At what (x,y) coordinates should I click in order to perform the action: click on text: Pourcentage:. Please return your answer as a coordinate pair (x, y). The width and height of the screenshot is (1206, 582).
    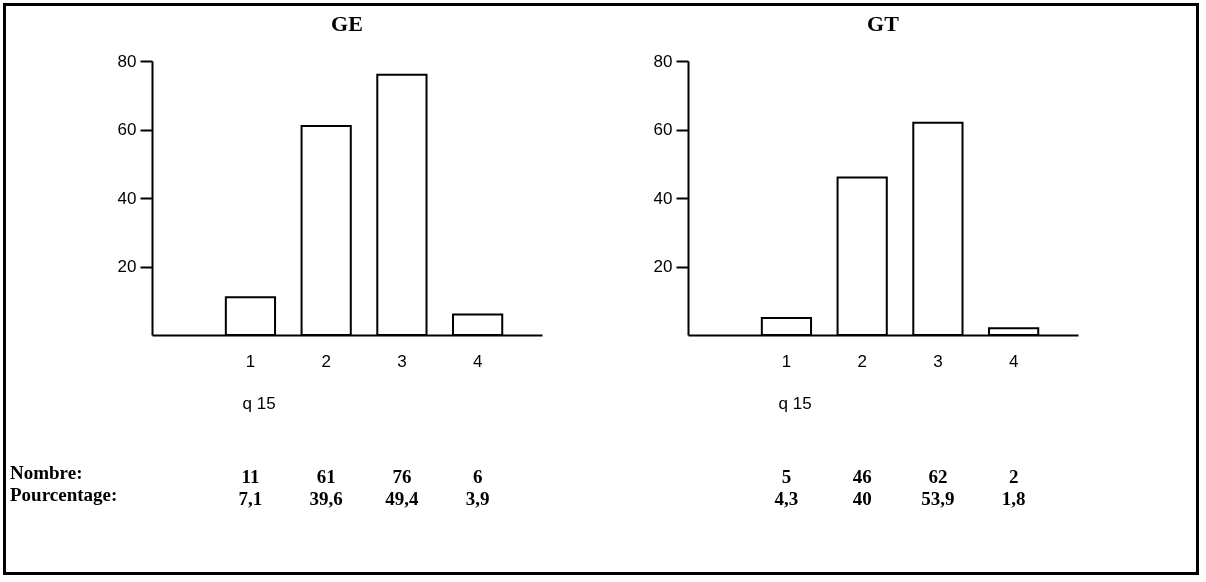
    Looking at the image, I should click on (64, 495).